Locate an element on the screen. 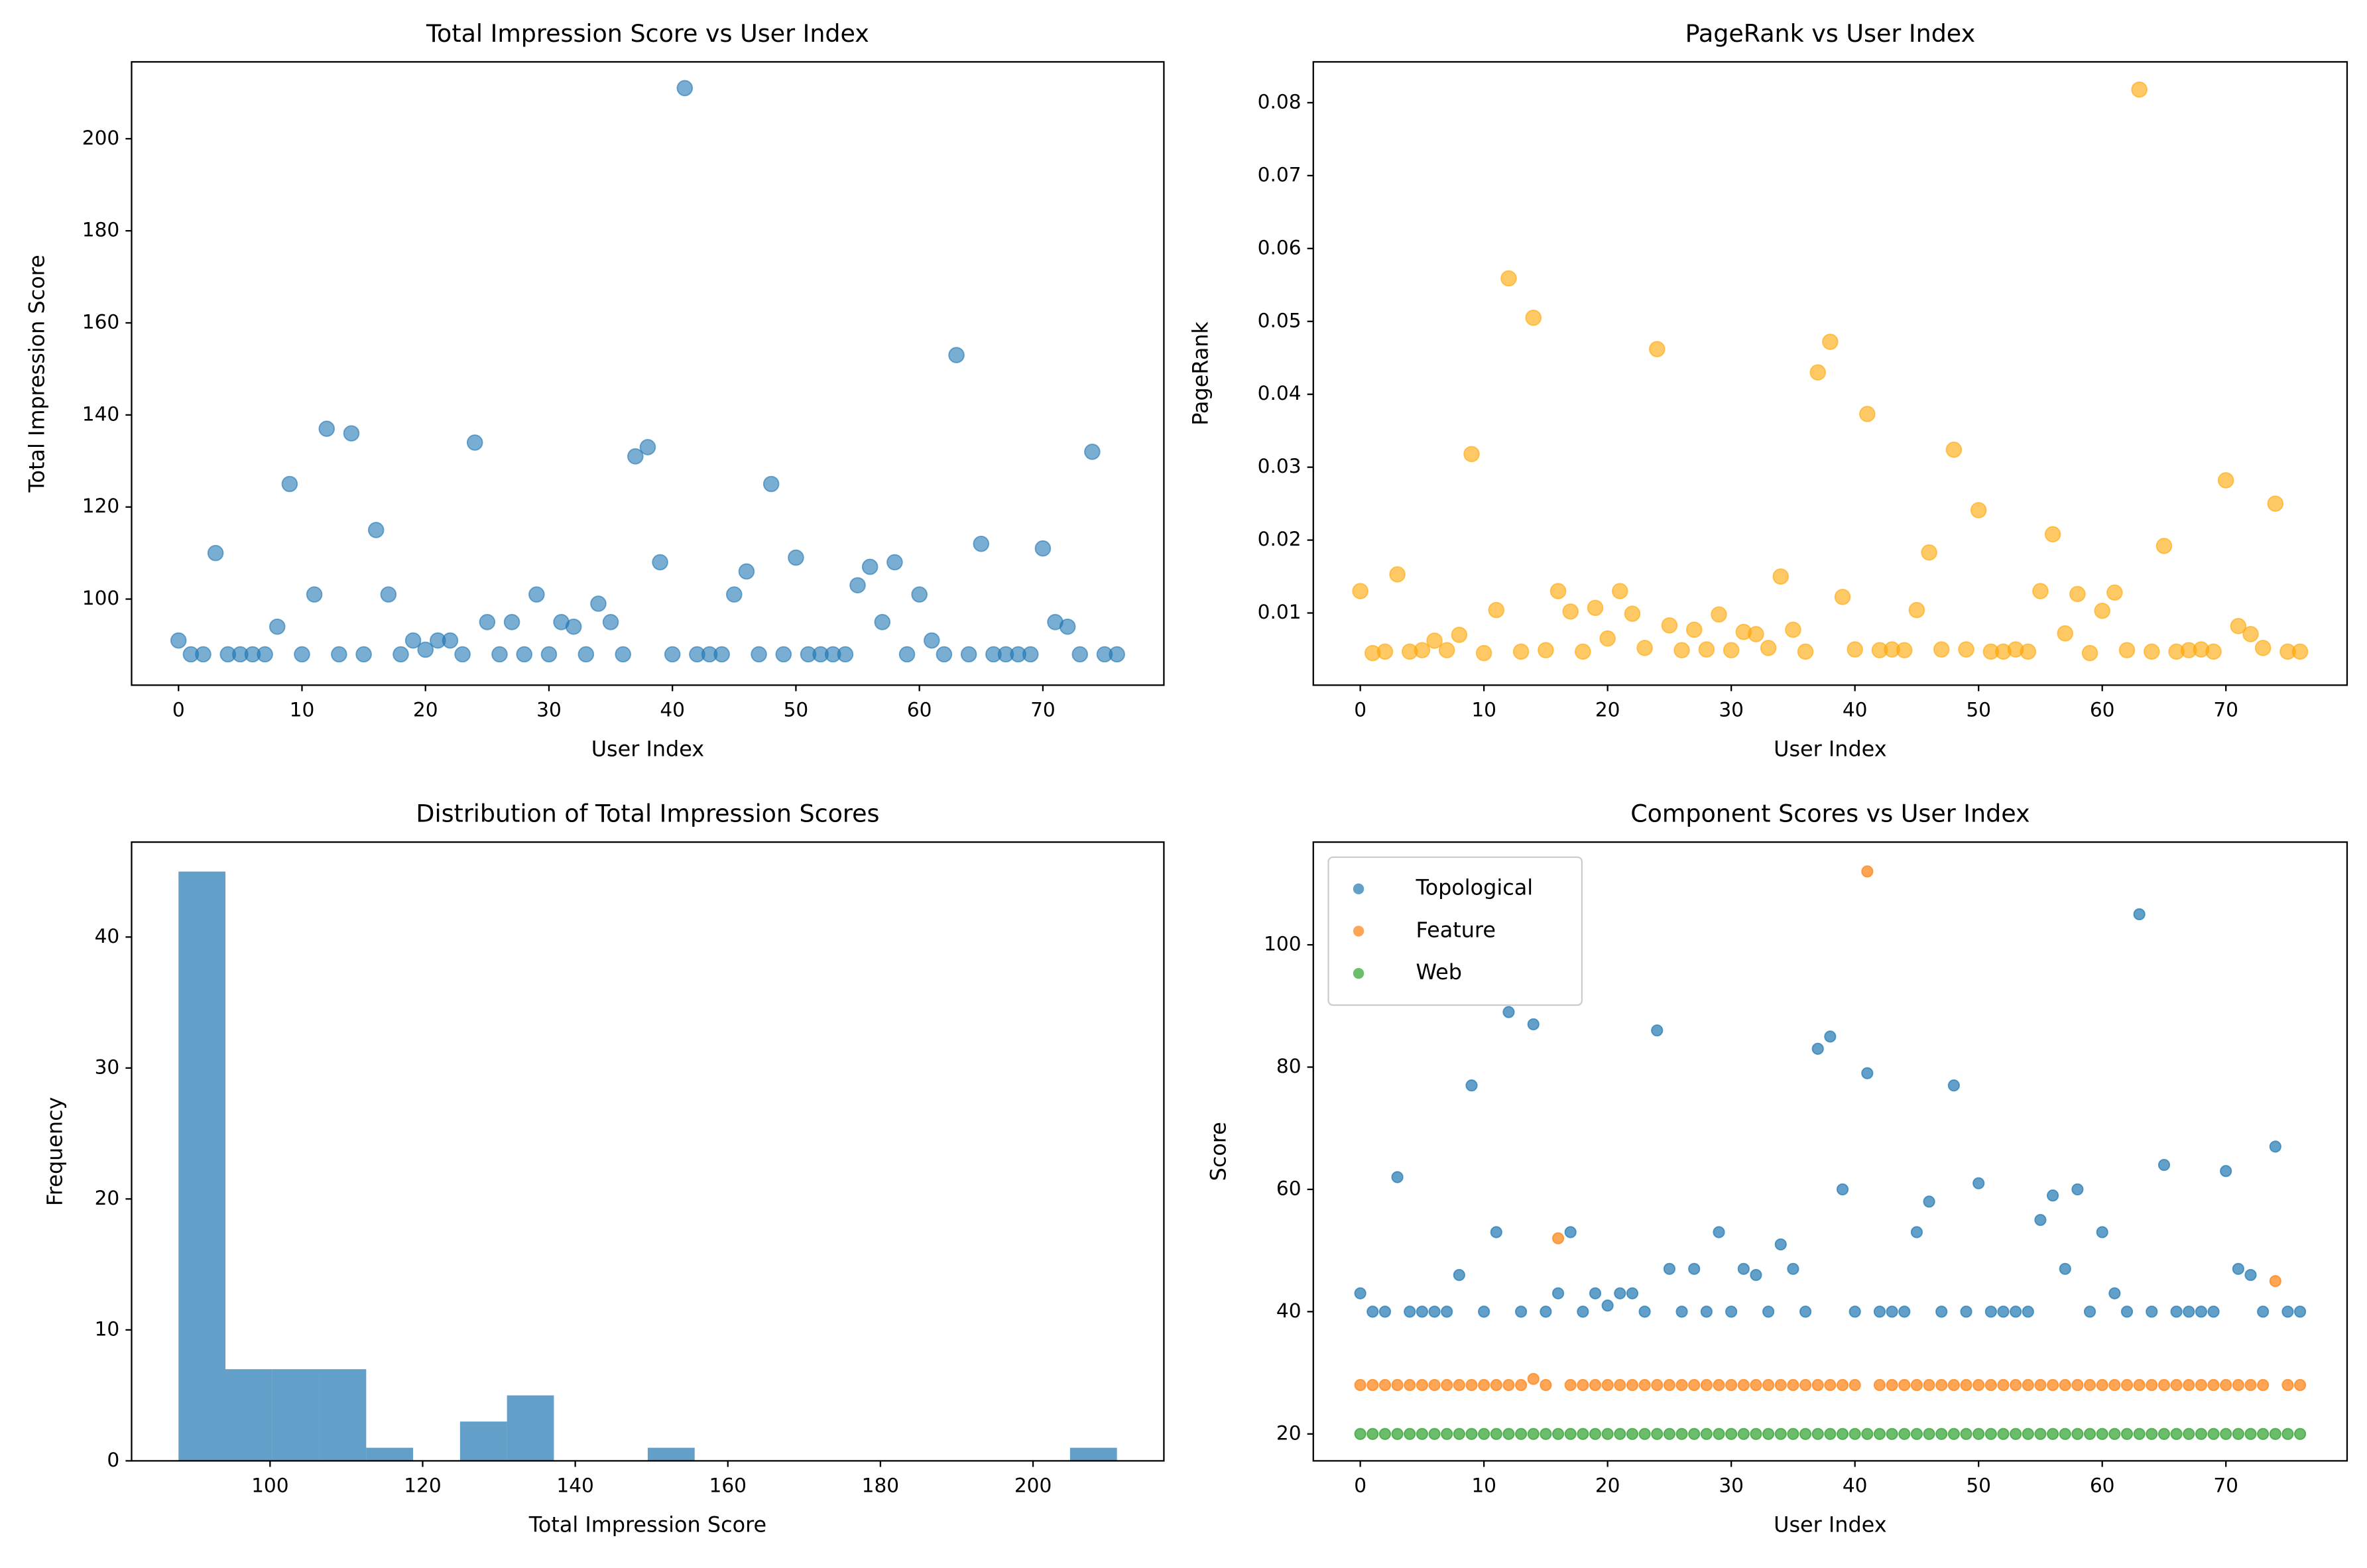  x-tick-label: 30 is located at coordinates (1731, 1486).